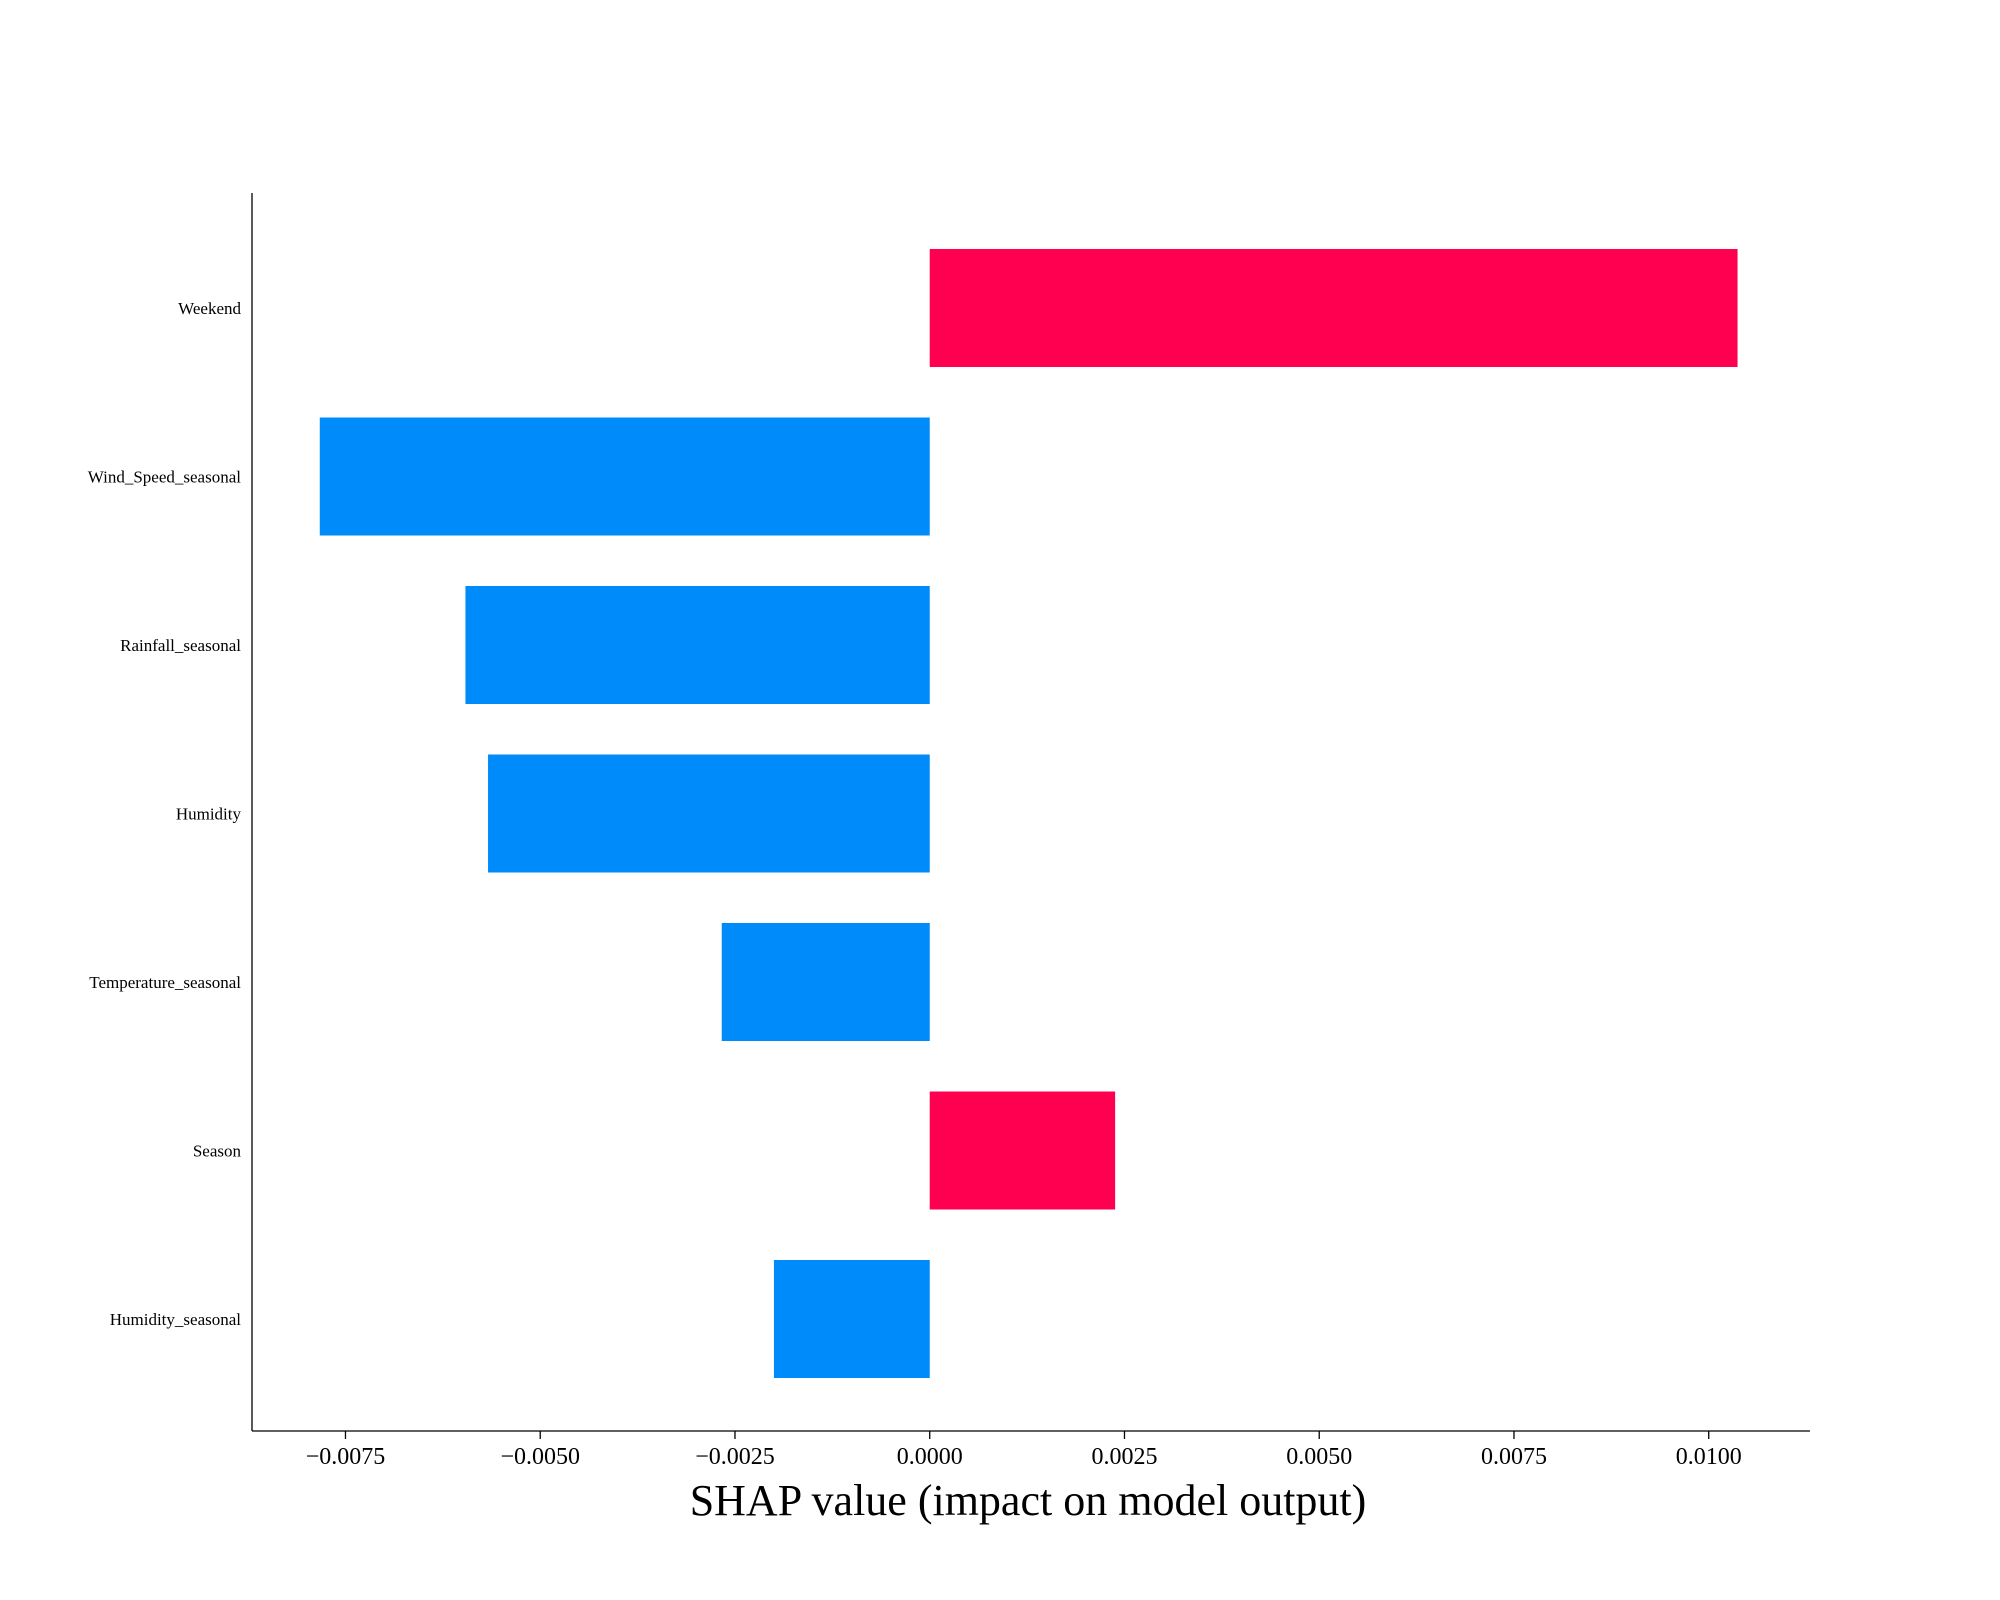 This screenshot has width=2000, height=1600. What do you see at coordinates (1333, 308) in the screenshot?
I see `bar-weekend` at bounding box center [1333, 308].